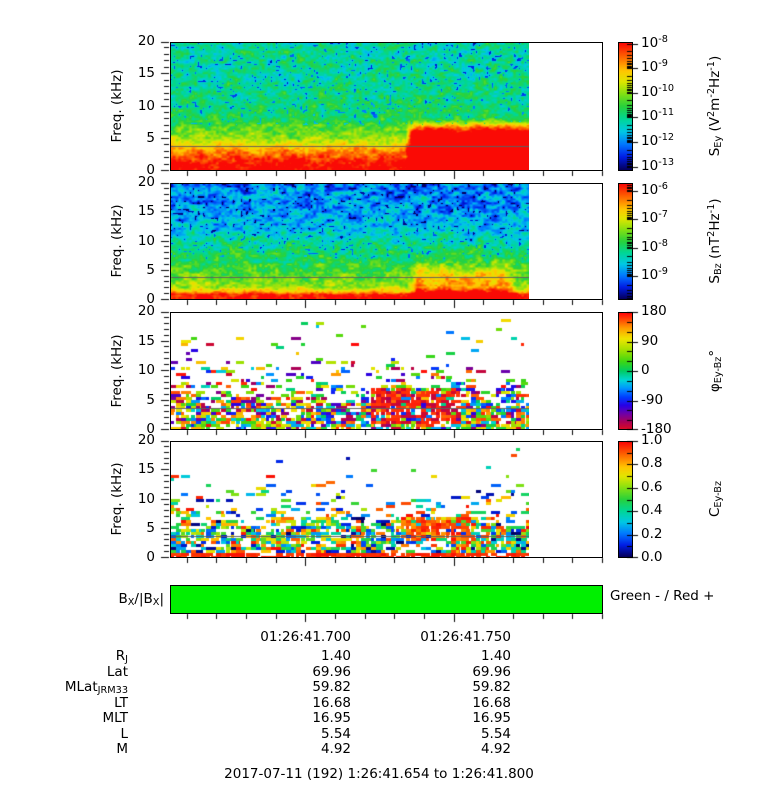  What do you see at coordinates (652, 510) in the screenshot?
I see `colorbar-tick-label: 0.4` at bounding box center [652, 510].